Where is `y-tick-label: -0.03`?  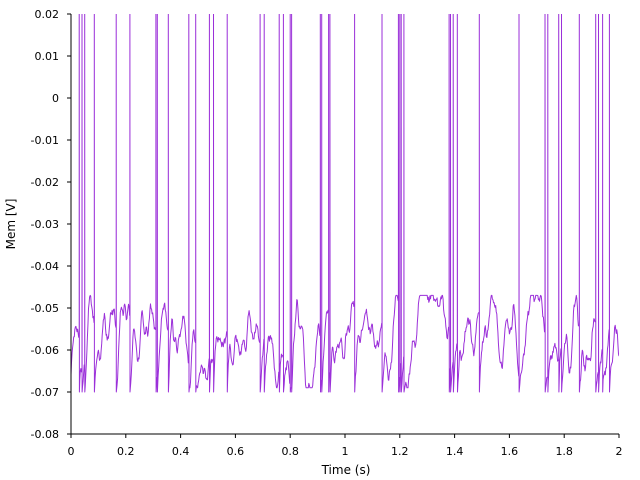 y-tick-label: -0.03 is located at coordinates (45, 224).